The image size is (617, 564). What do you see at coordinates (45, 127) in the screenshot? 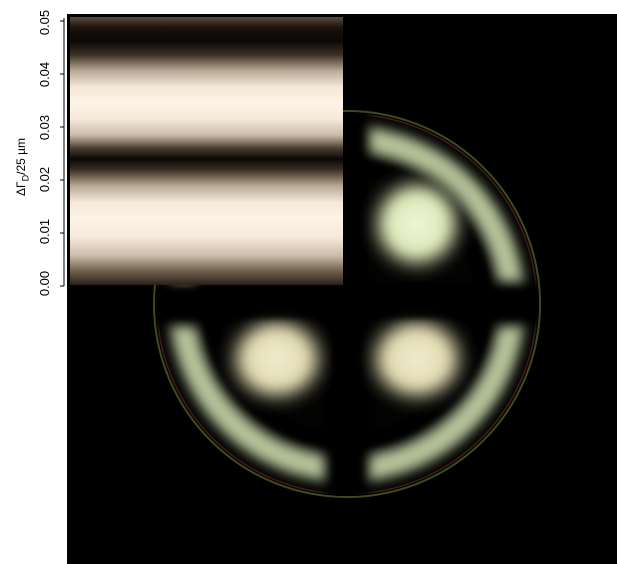
I see `y-tick-label: 0.03` at bounding box center [45, 127].